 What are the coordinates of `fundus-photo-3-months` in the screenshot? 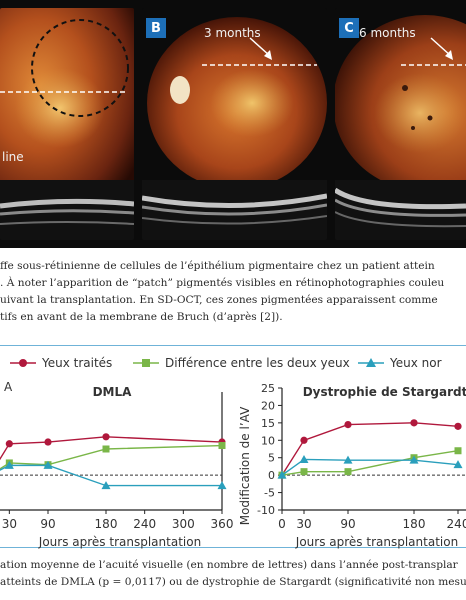 It's located at (234, 94).